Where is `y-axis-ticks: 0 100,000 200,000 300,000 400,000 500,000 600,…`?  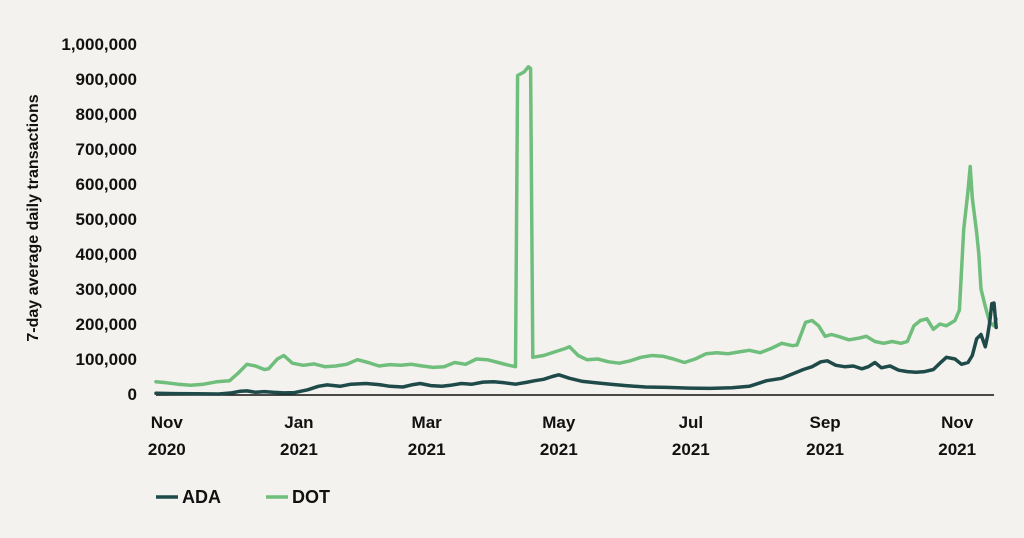 y-axis-ticks: 0 100,000 200,000 300,000 400,000 500,000 600,… is located at coordinates (99, 219).